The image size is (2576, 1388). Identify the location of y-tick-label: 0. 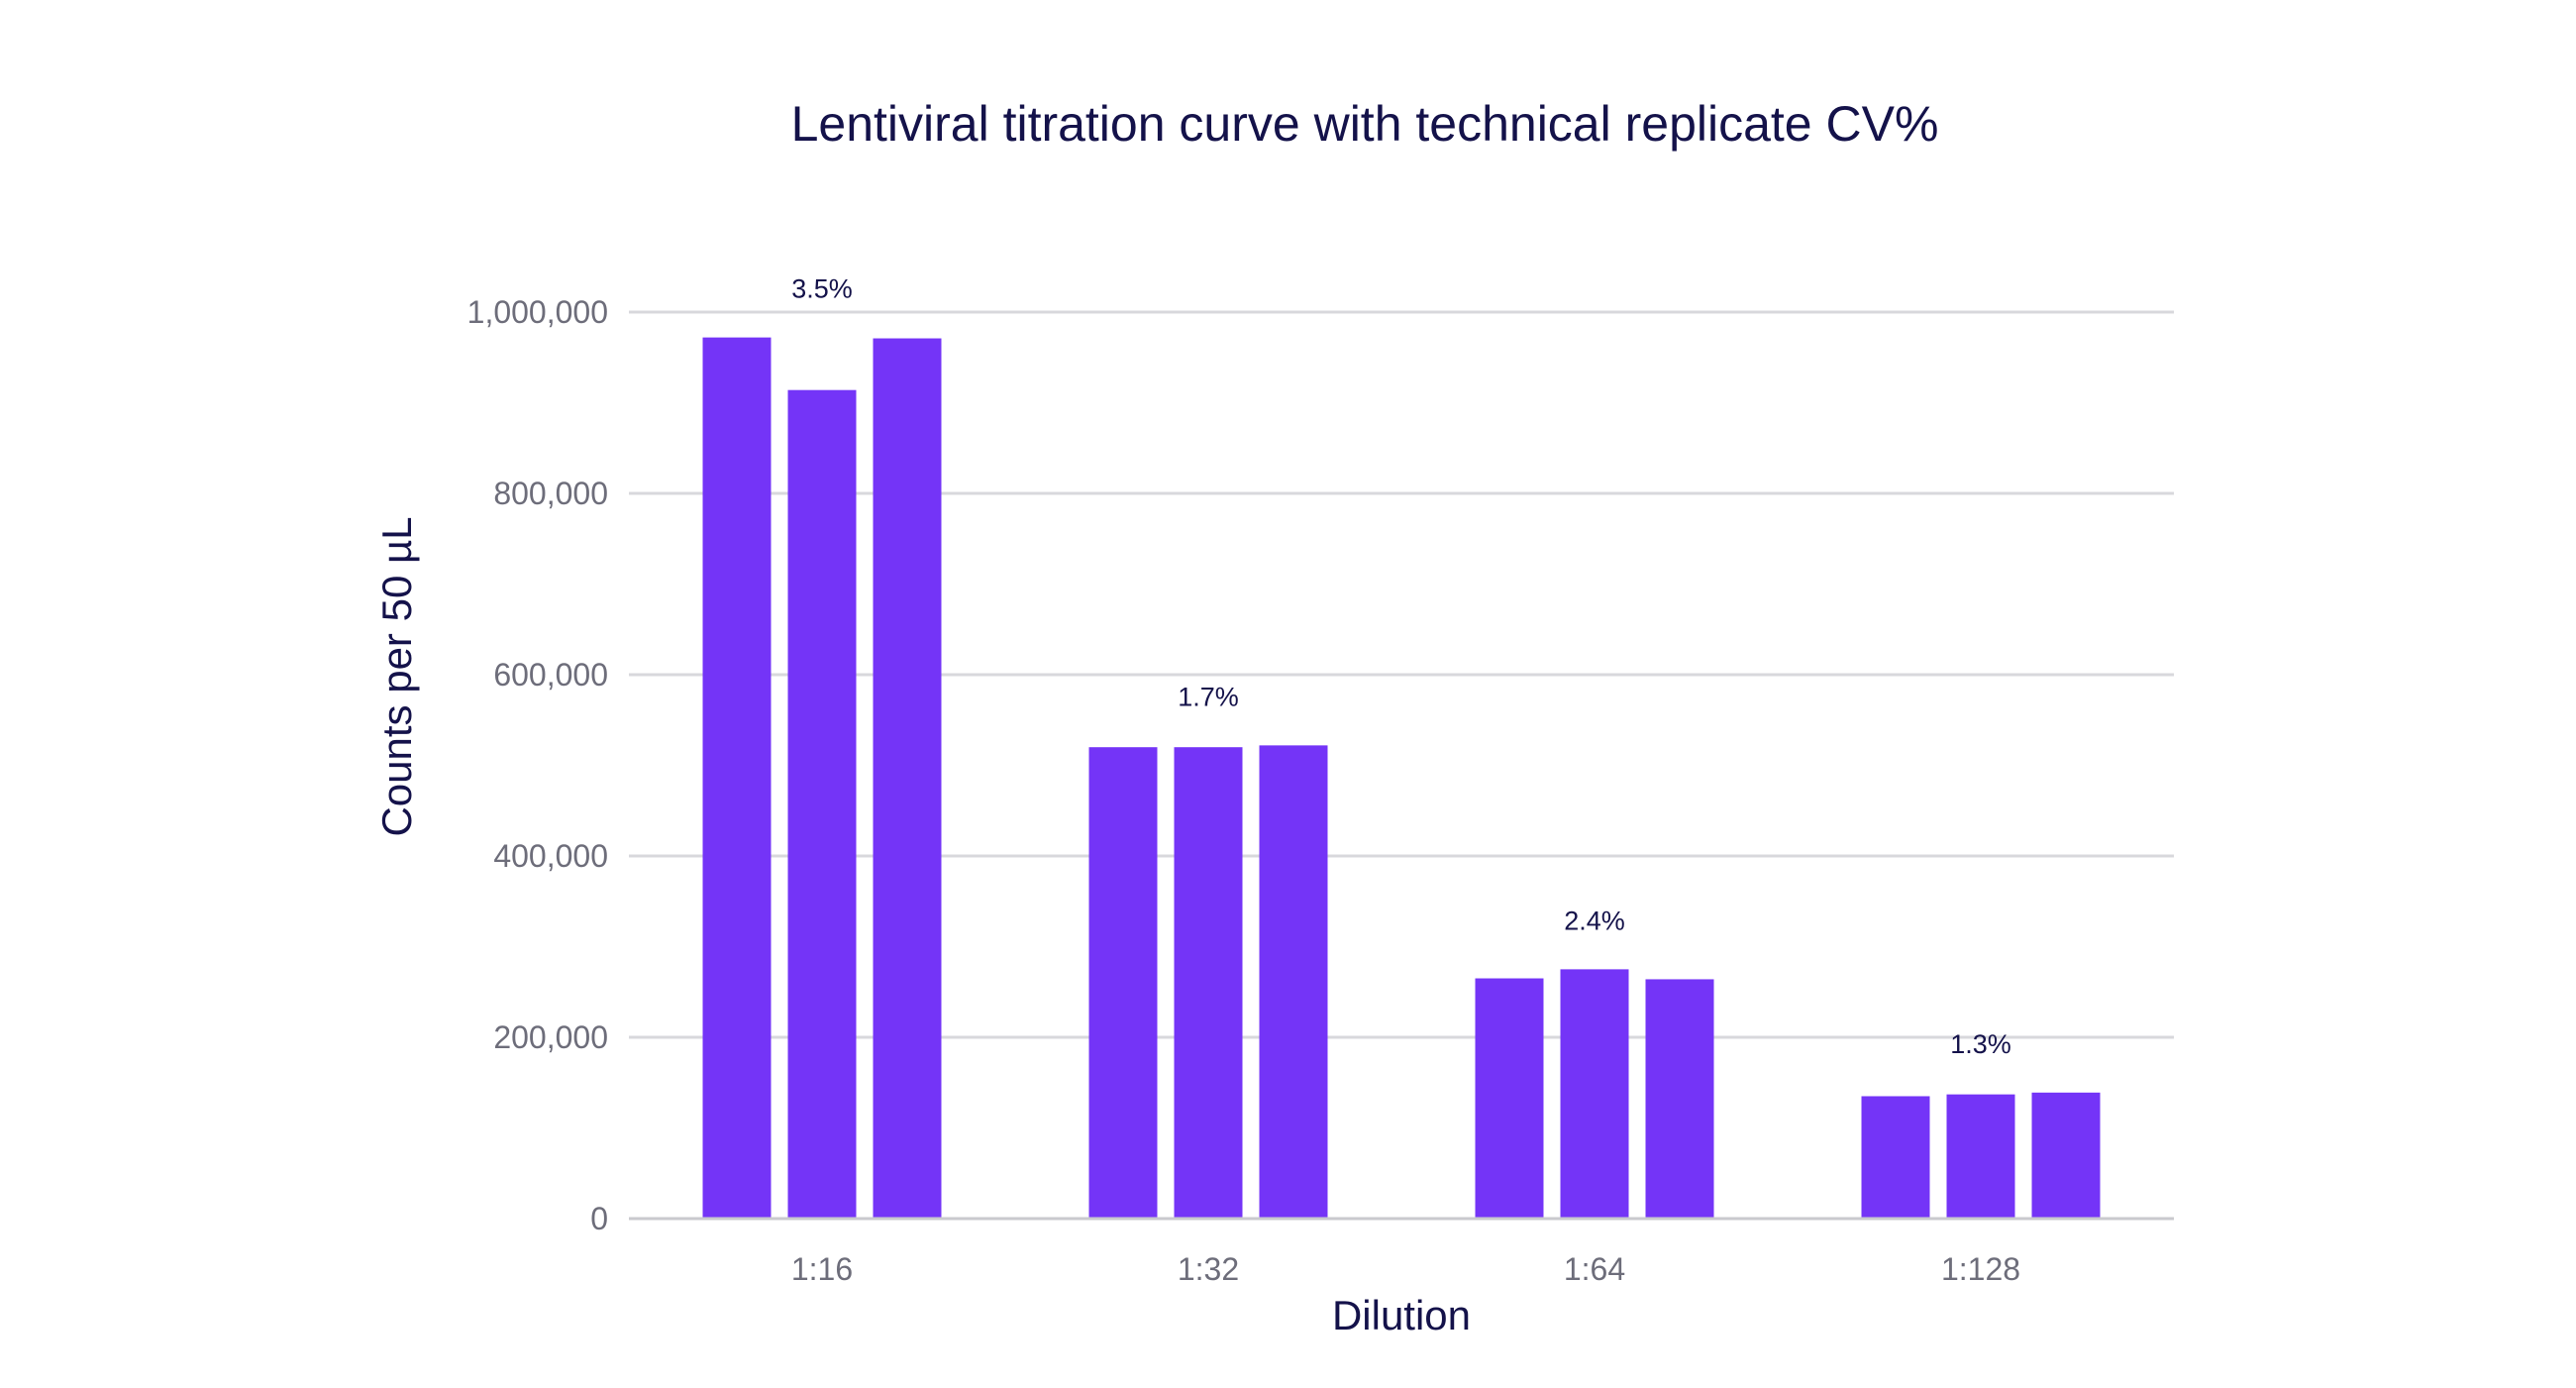
(599, 1219).